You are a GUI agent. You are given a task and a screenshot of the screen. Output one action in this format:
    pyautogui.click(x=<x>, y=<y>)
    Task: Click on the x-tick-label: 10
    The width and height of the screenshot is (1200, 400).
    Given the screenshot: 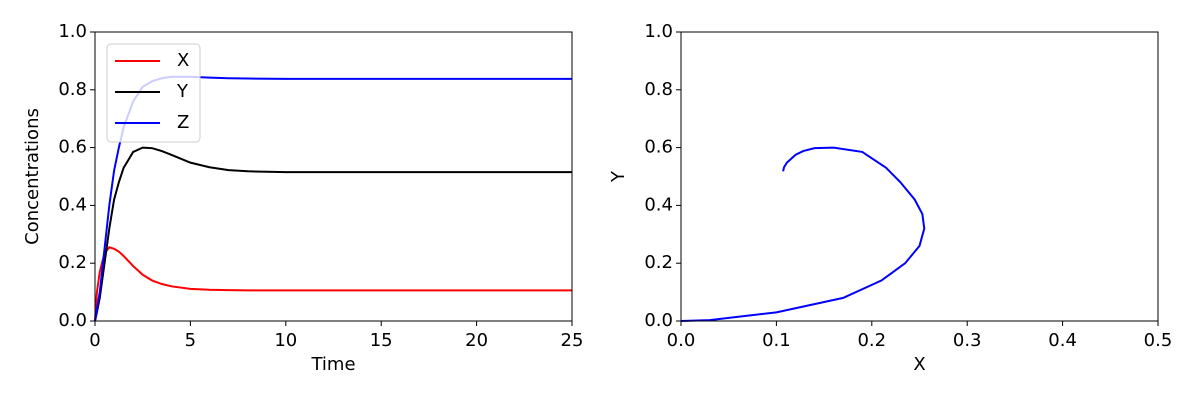 What is the action you would take?
    pyautogui.click(x=285, y=340)
    